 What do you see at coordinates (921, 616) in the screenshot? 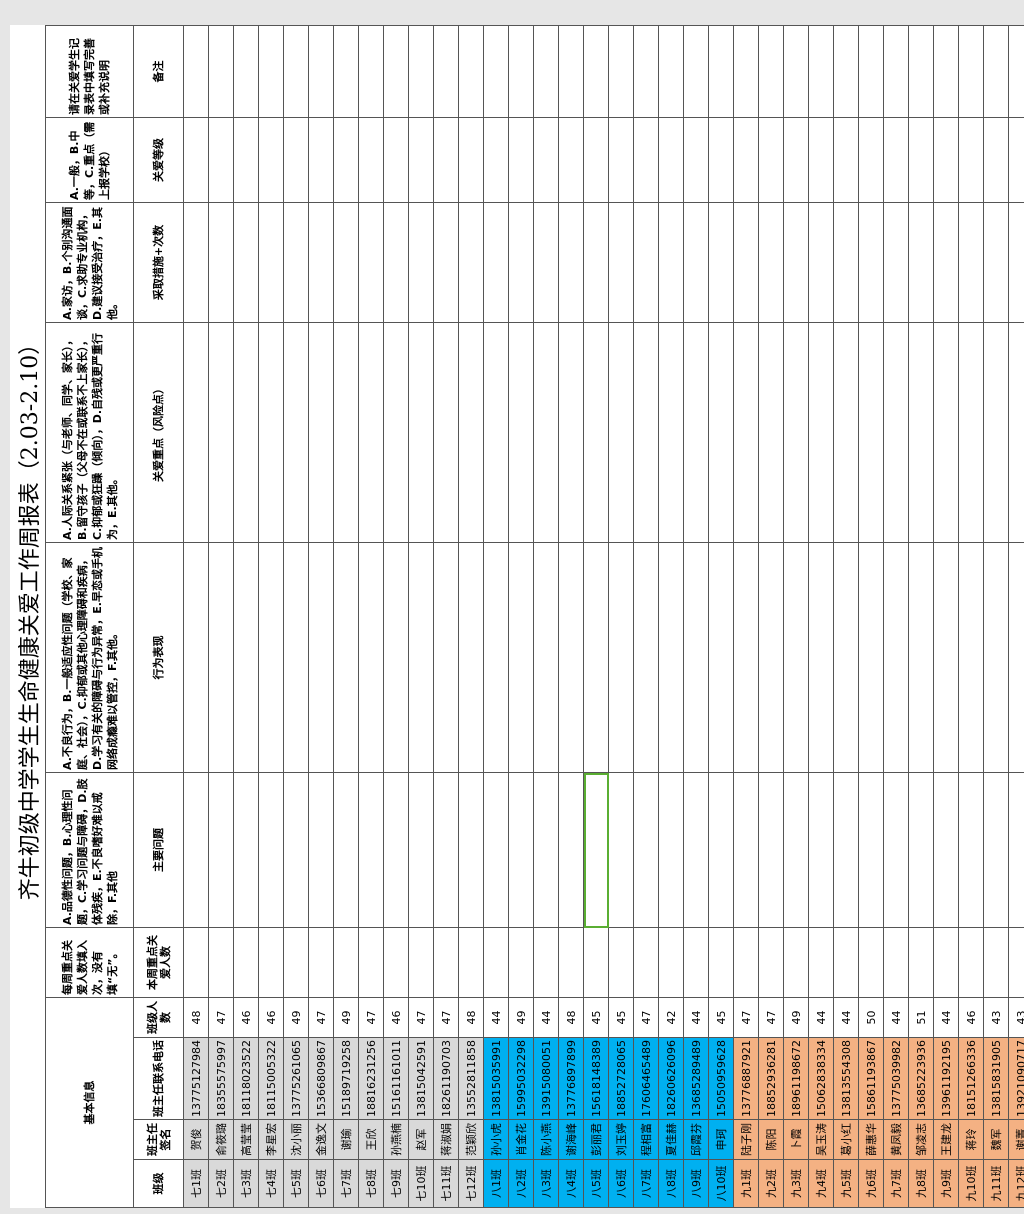
I see `data-row: 九8班 邹凌志 13685223936 51` at bounding box center [921, 616].